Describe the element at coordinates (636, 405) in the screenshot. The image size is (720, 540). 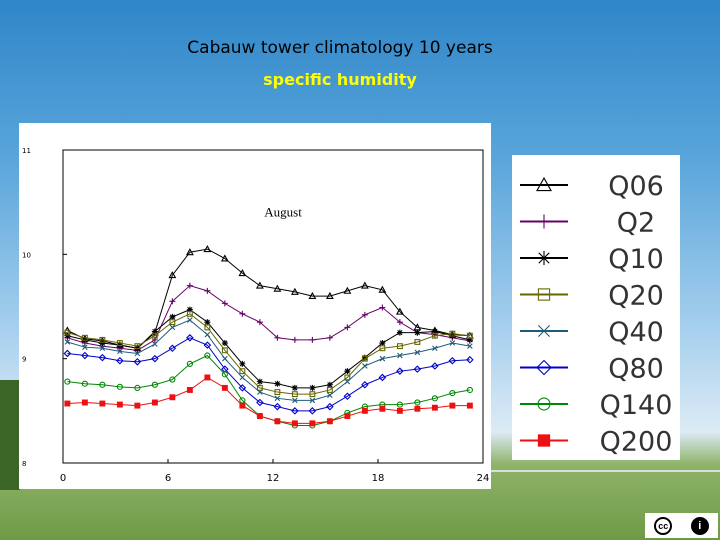
I see `legend-label: Q140` at that location.